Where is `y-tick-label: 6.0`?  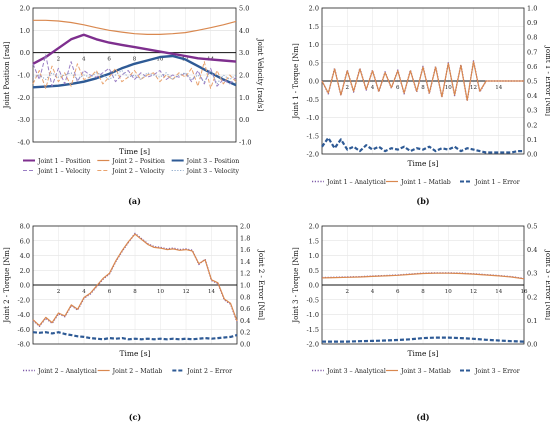
y-tick-label: 6.0 is located at coordinates (25, 241).